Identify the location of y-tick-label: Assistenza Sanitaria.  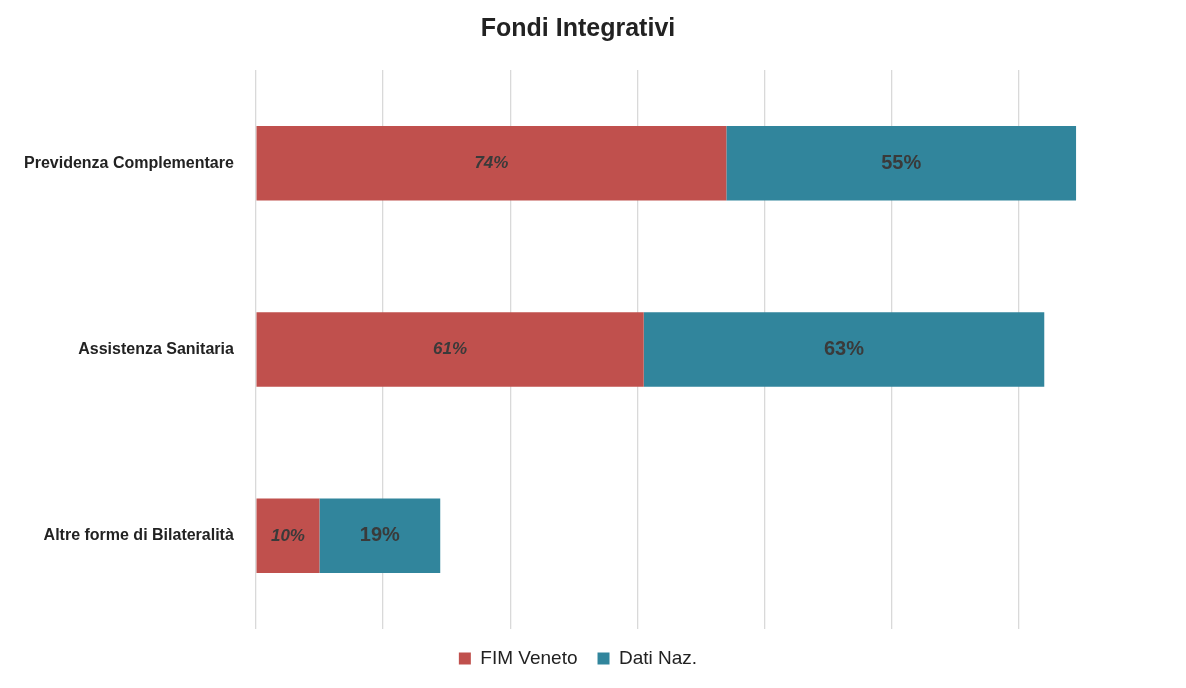
(156, 348).